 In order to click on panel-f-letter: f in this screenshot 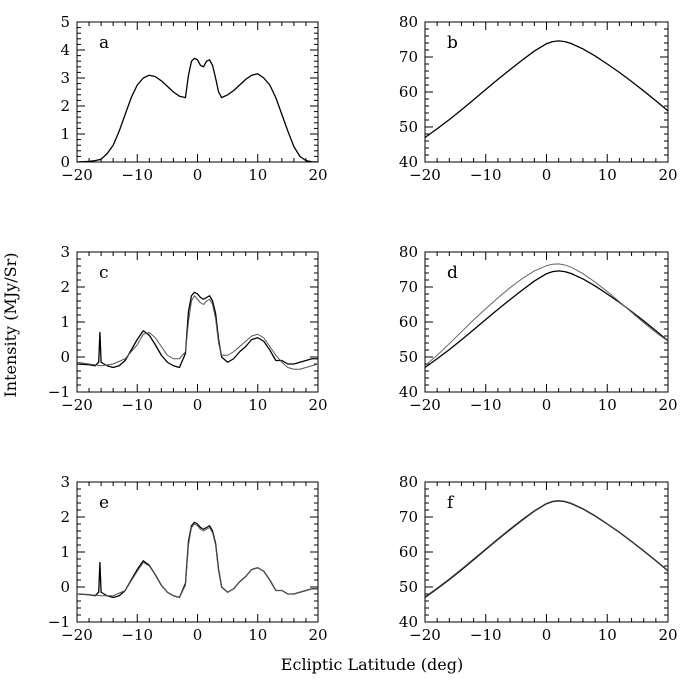, I will do `click(451, 503)`.